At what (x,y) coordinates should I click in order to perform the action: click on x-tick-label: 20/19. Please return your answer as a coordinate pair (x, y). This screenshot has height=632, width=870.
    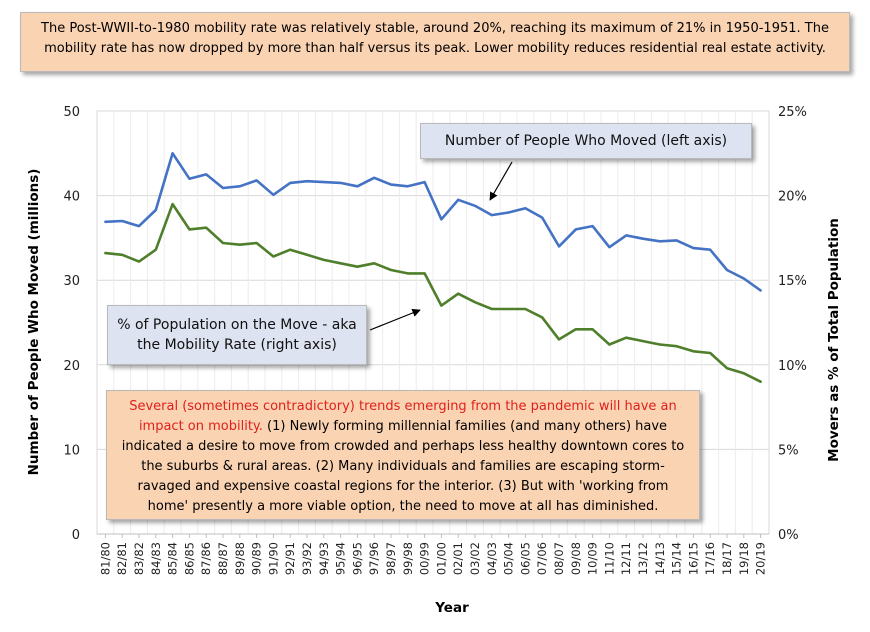
    Looking at the image, I should click on (761, 558).